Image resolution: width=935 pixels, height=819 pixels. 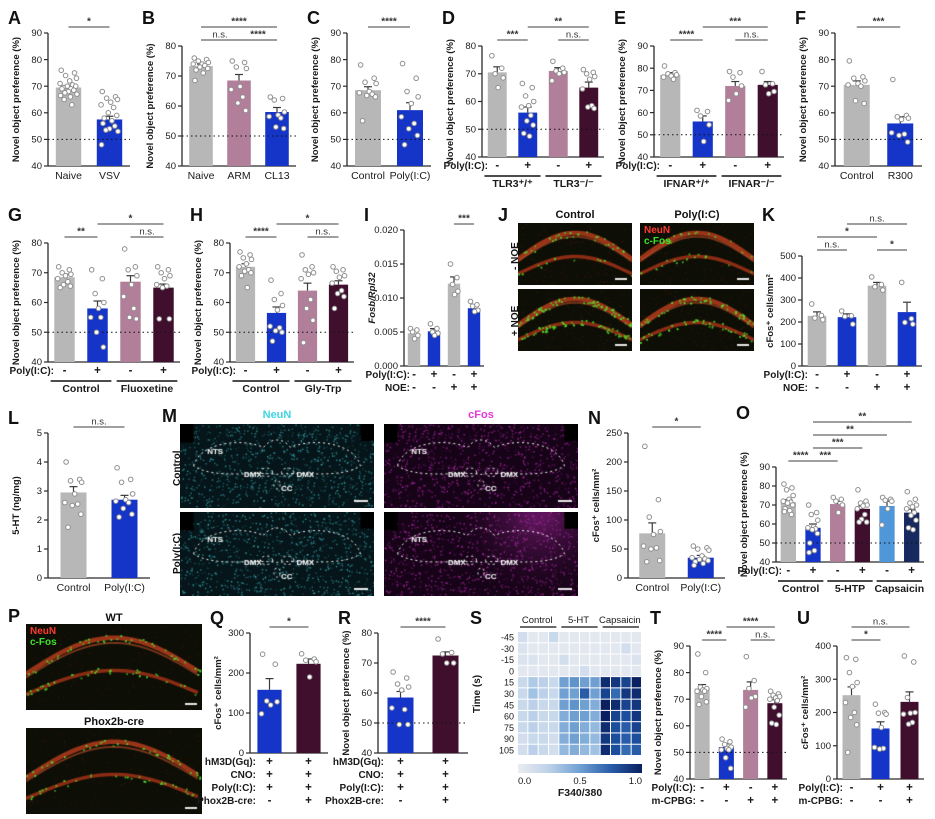 What do you see at coordinates (878, 22) in the screenshot?
I see `significance: ***` at bounding box center [878, 22].